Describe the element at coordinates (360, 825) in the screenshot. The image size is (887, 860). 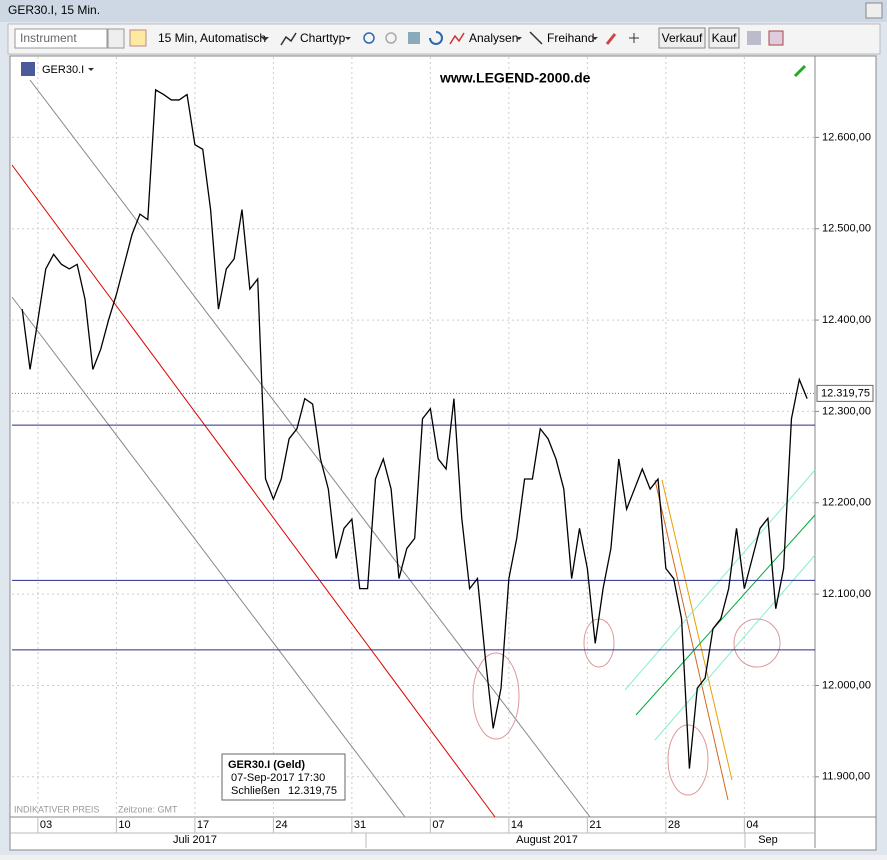
I see `x-tick-label: 31` at that location.